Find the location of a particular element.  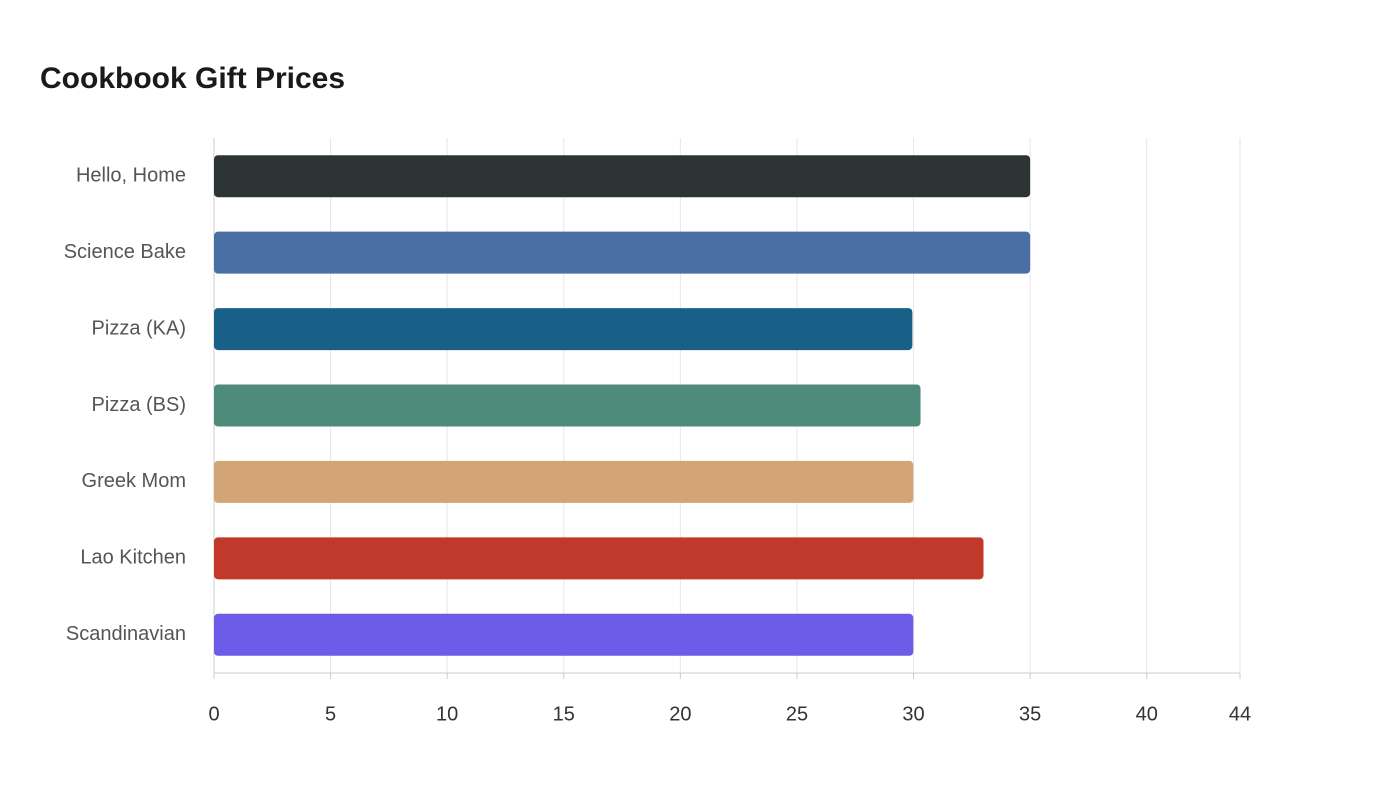

x-tick-label: 20 is located at coordinates (680, 714).